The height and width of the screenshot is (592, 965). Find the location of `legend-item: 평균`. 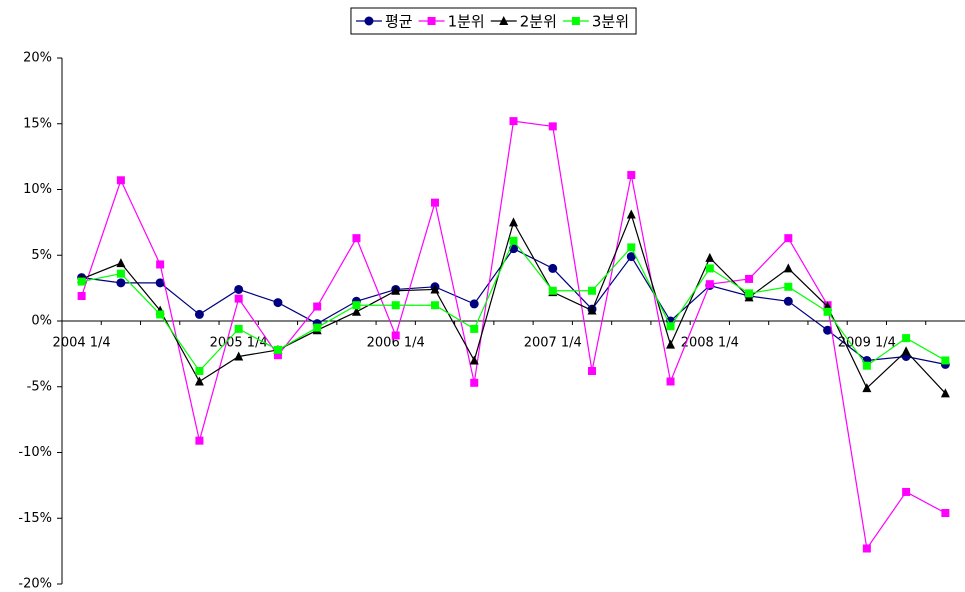

legend-item: 평균 is located at coordinates (384, 22).